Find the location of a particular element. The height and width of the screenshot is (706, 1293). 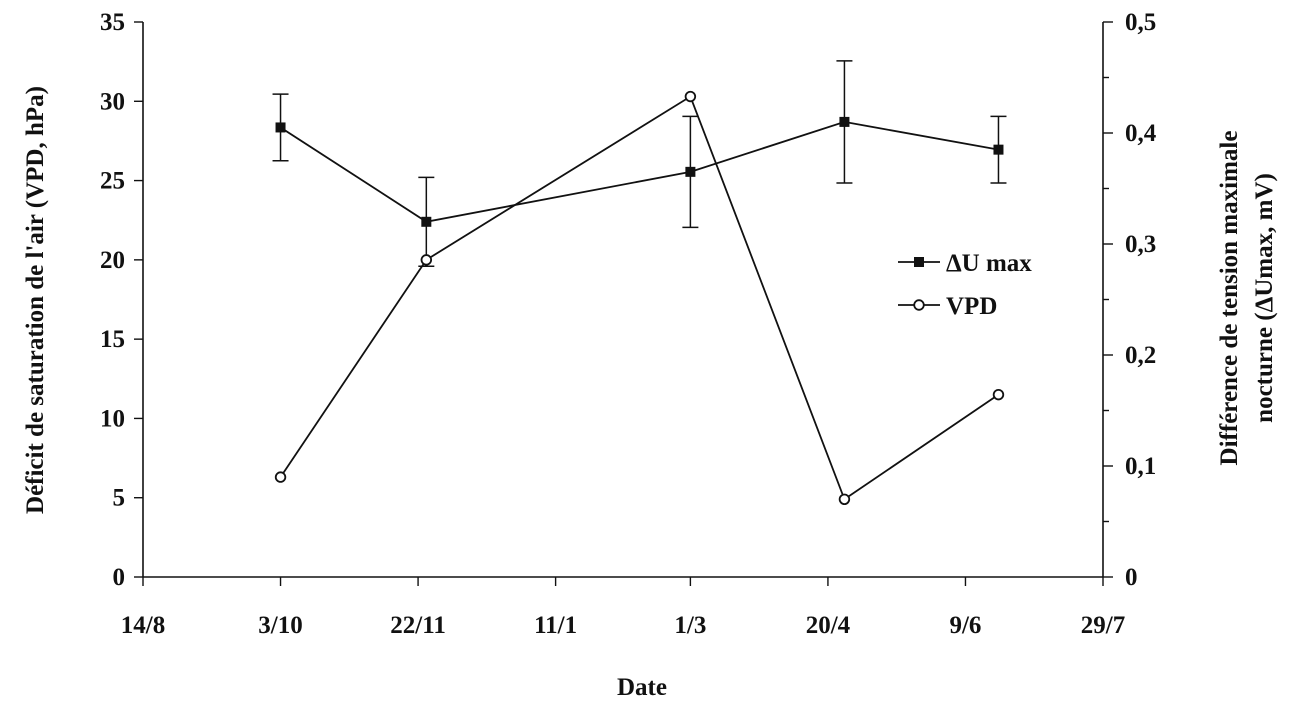

y-right-tick-label: 0,3 is located at coordinates (1140, 244).